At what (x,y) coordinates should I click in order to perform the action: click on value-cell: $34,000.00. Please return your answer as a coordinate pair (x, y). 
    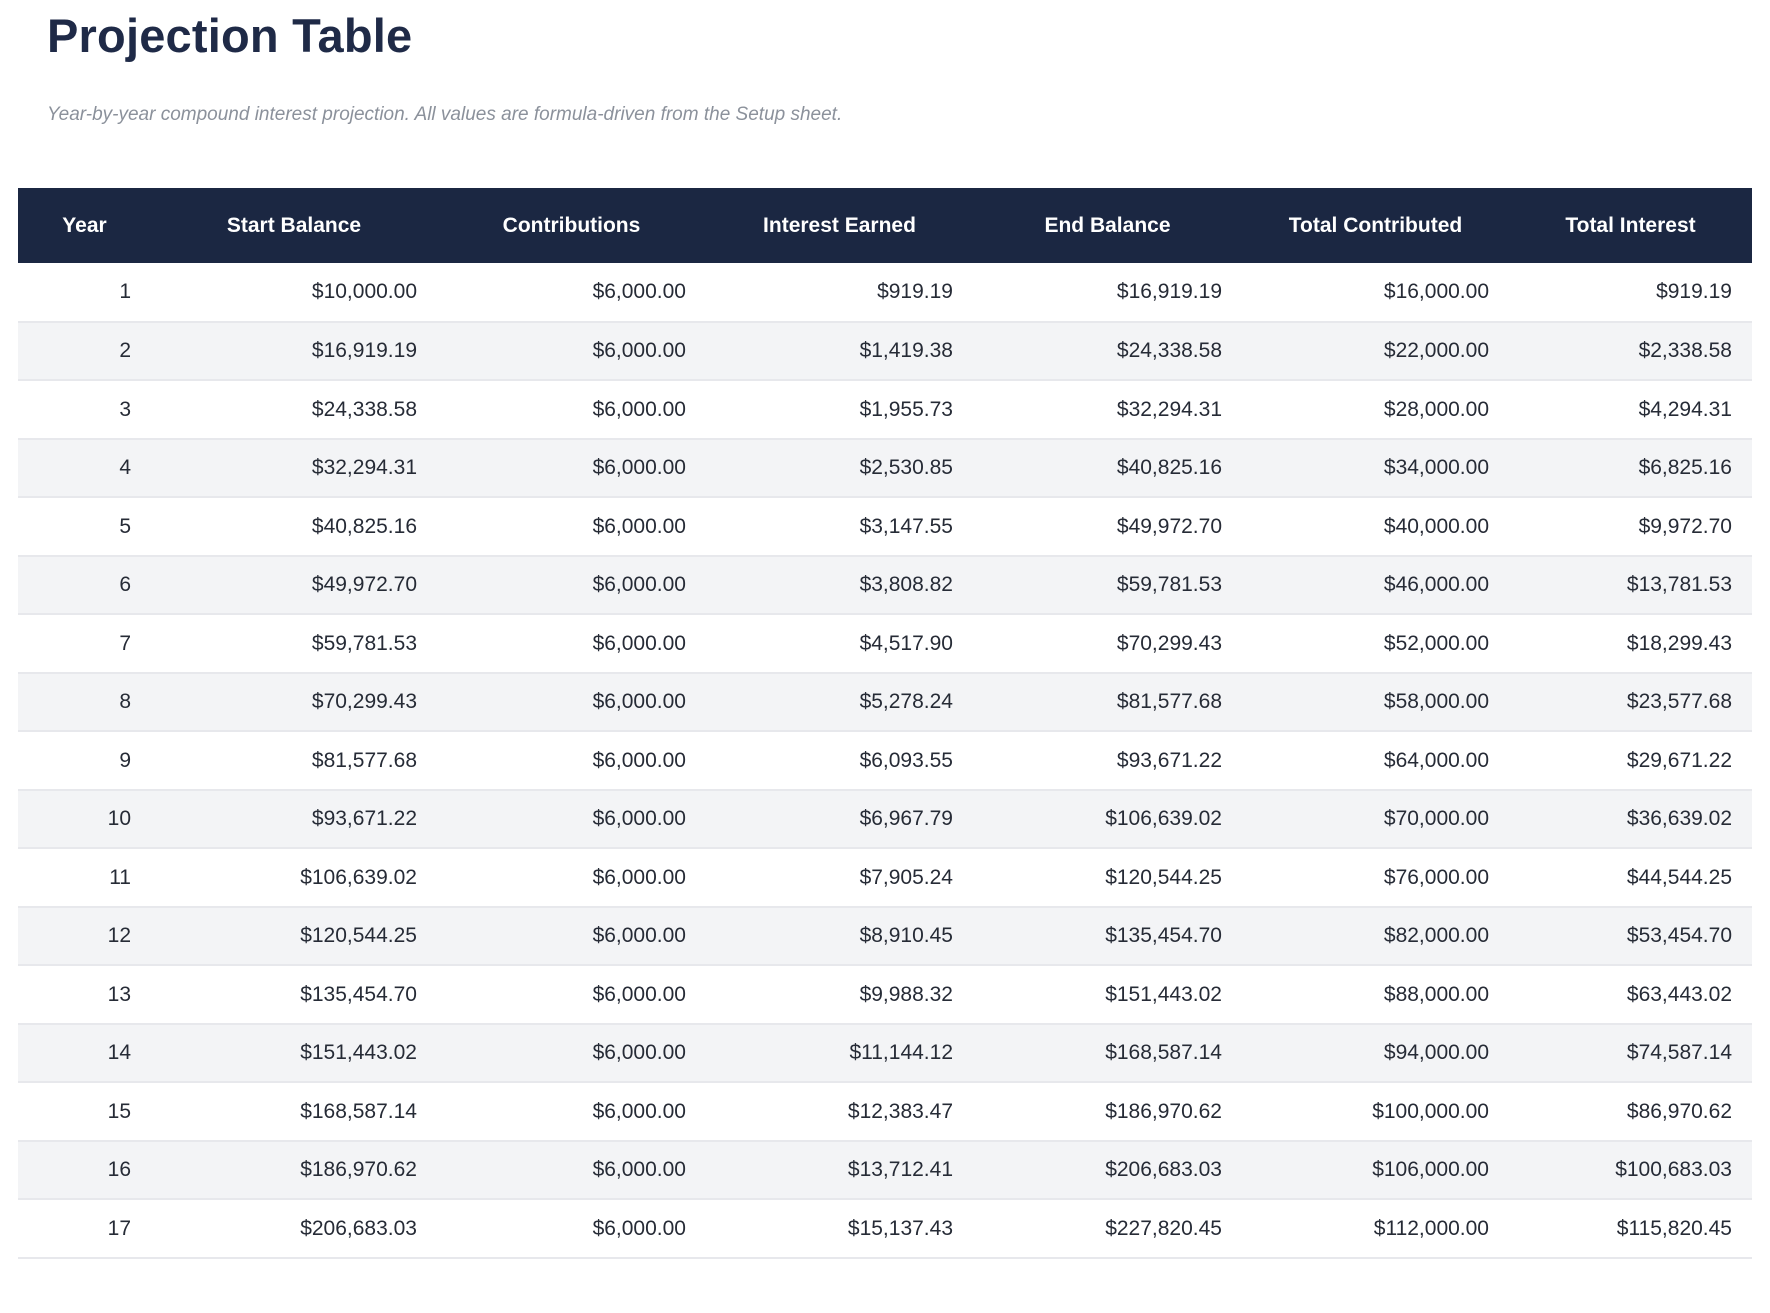
    Looking at the image, I should click on (1375, 468).